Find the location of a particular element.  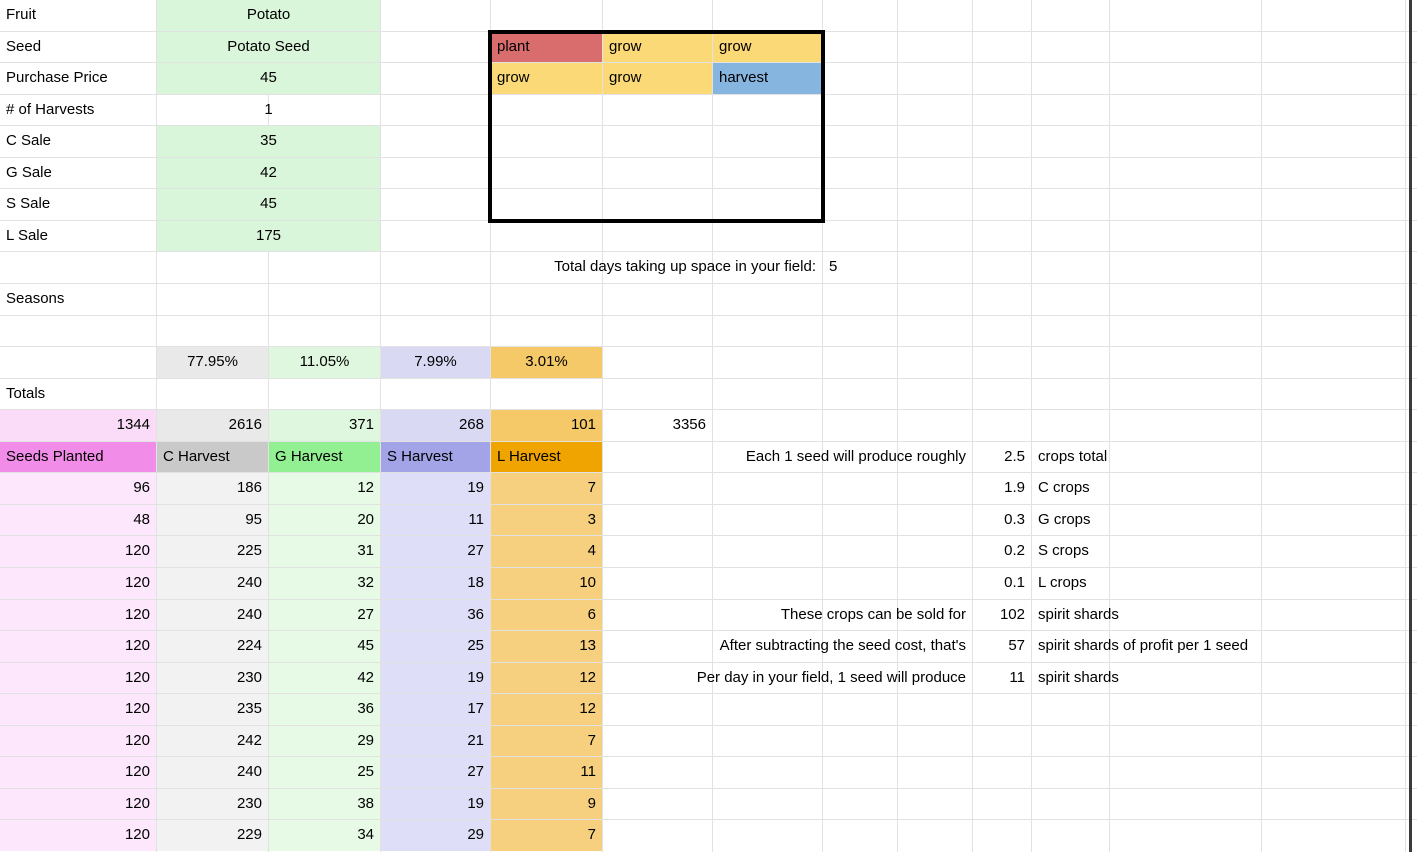

info-label-cell: G Sale is located at coordinates (29, 172).